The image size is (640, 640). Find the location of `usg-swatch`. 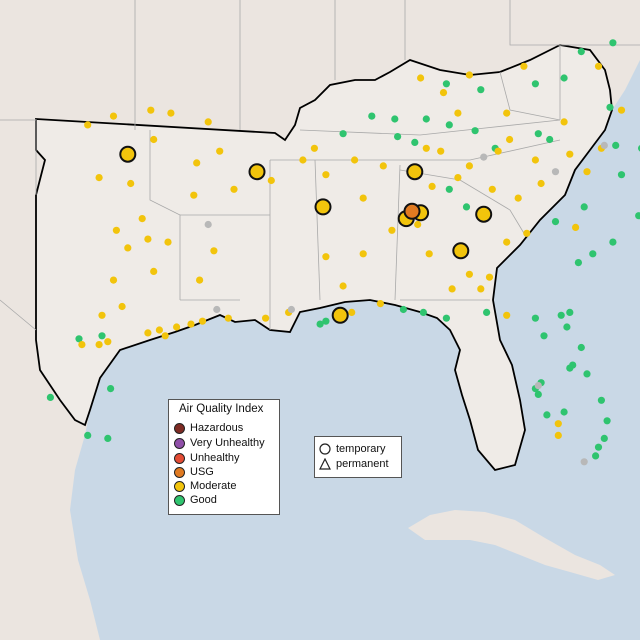

usg-swatch is located at coordinates (179, 472).